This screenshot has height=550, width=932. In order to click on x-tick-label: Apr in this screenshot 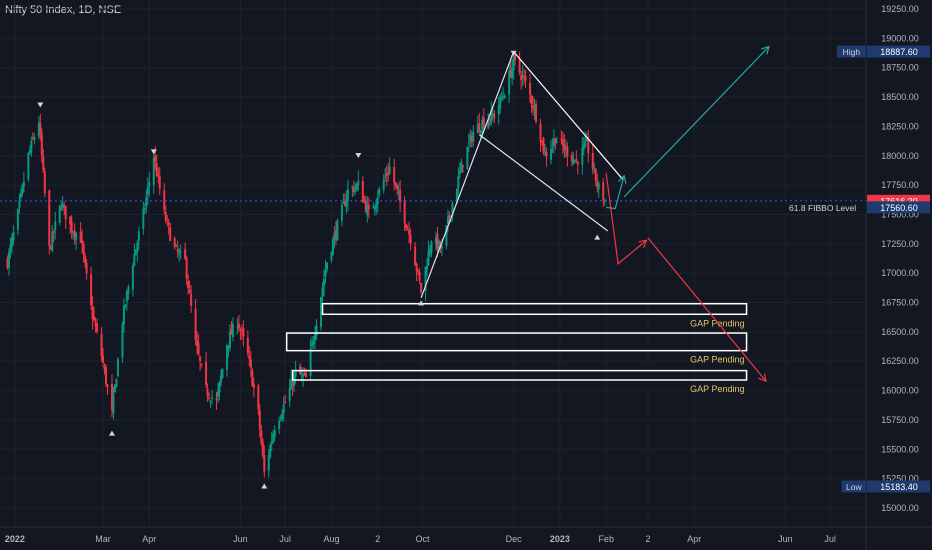, I will do `click(149, 539)`.